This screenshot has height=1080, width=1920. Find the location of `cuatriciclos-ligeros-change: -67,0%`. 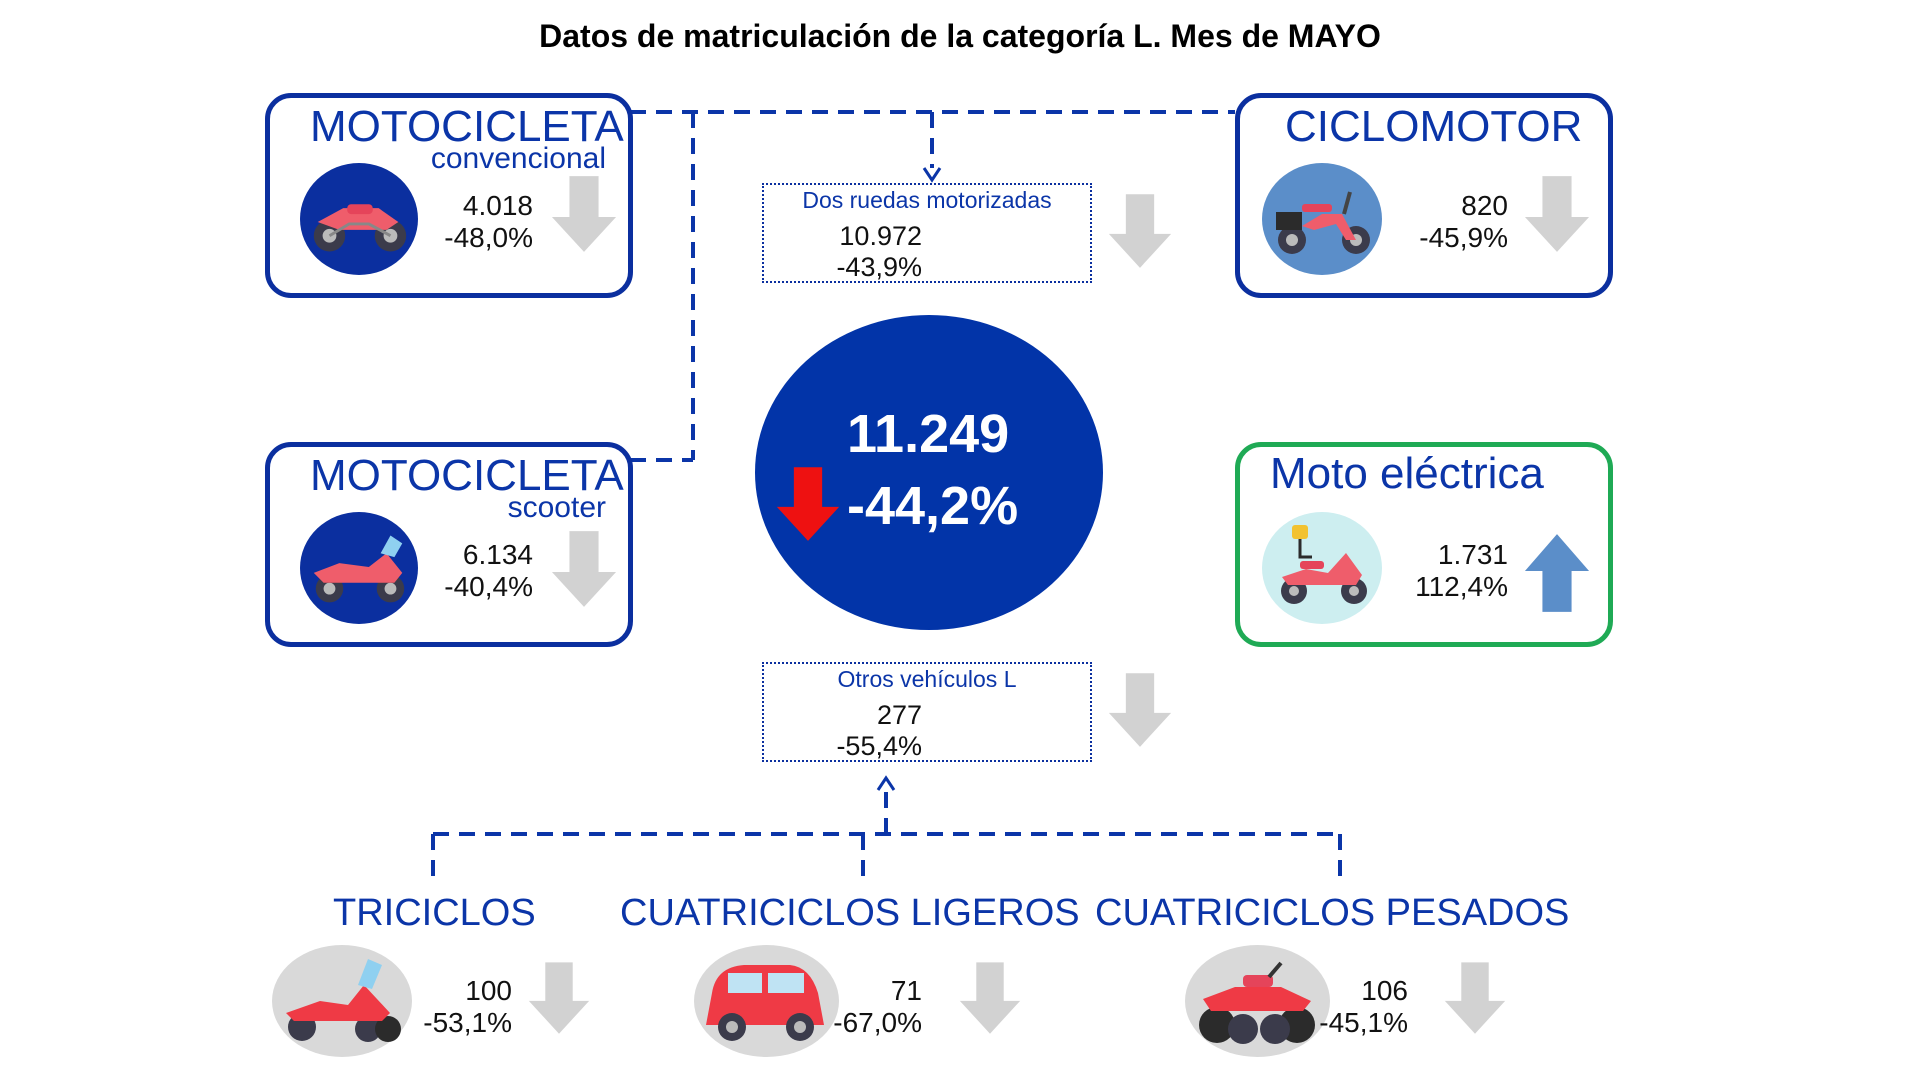

cuatriciclos-ligeros-change: -67,0% is located at coordinates (877, 1022).